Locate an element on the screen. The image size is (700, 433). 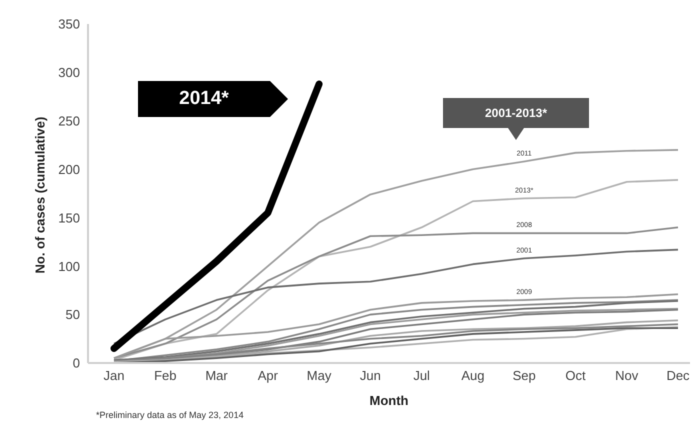
x-tick-label: Oct is located at coordinates (575, 376).